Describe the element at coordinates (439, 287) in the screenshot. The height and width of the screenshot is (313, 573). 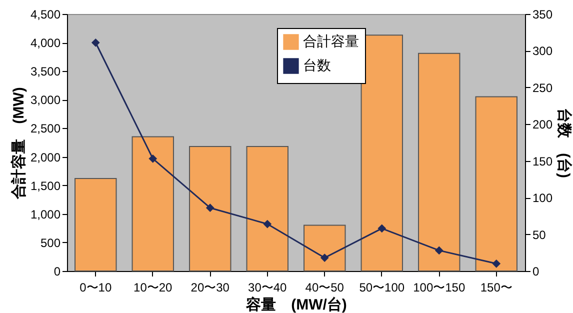
I see `x-tick-label: 100〜150` at that location.